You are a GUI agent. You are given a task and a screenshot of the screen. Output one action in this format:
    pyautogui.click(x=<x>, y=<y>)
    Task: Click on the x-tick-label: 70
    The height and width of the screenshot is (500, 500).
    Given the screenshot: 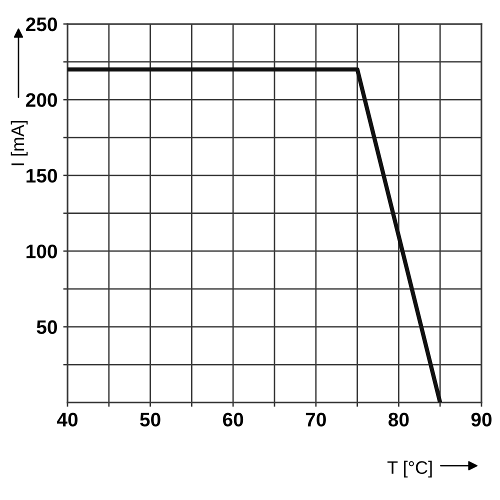 What is the action you would take?
    pyautogui.click(x=316, y=419)
    